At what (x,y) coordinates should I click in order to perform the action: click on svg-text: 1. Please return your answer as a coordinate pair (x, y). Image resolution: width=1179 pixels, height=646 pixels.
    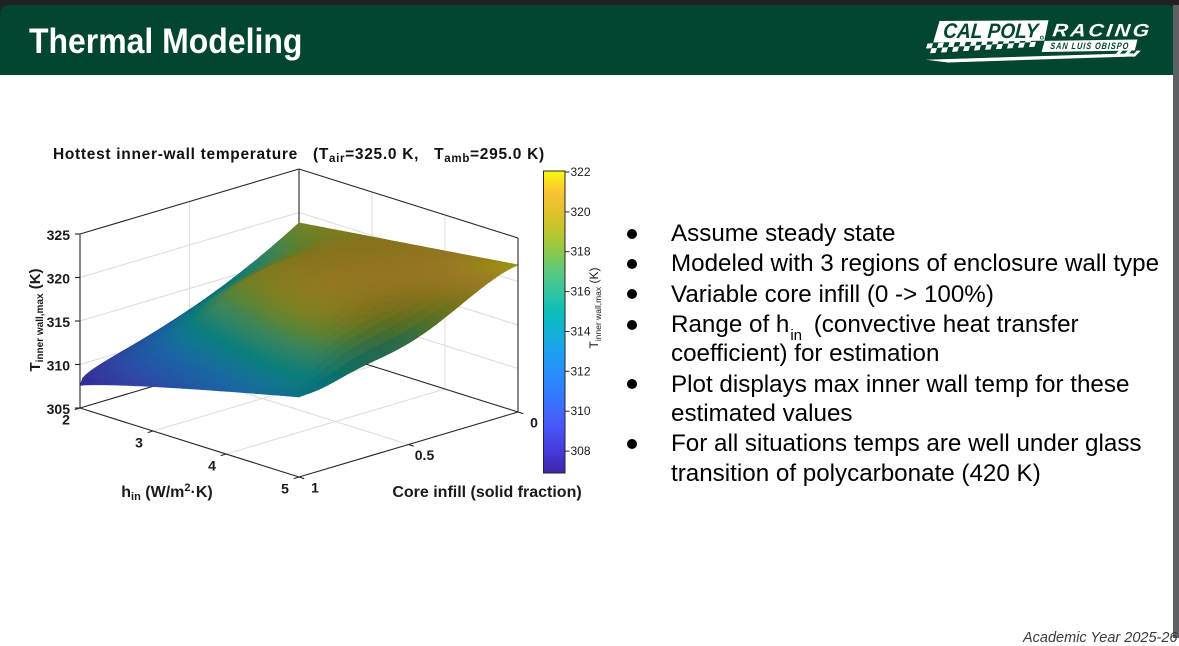
    Looking at the image, I should click on (315, 488).